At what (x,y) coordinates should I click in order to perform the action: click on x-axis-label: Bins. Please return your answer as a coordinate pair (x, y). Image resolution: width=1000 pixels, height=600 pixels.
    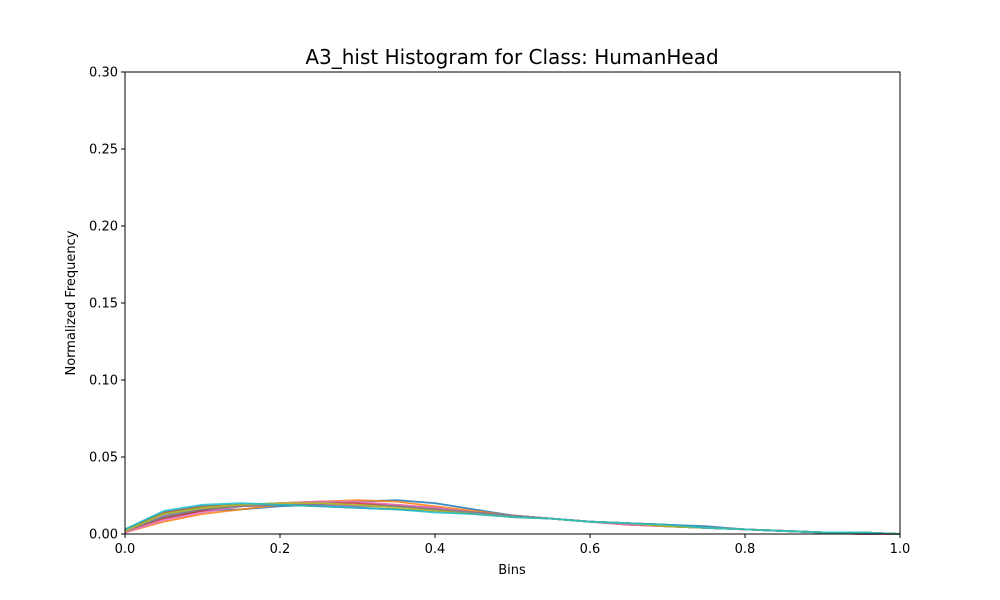
    Looking at the image, I should click on (512, 570).